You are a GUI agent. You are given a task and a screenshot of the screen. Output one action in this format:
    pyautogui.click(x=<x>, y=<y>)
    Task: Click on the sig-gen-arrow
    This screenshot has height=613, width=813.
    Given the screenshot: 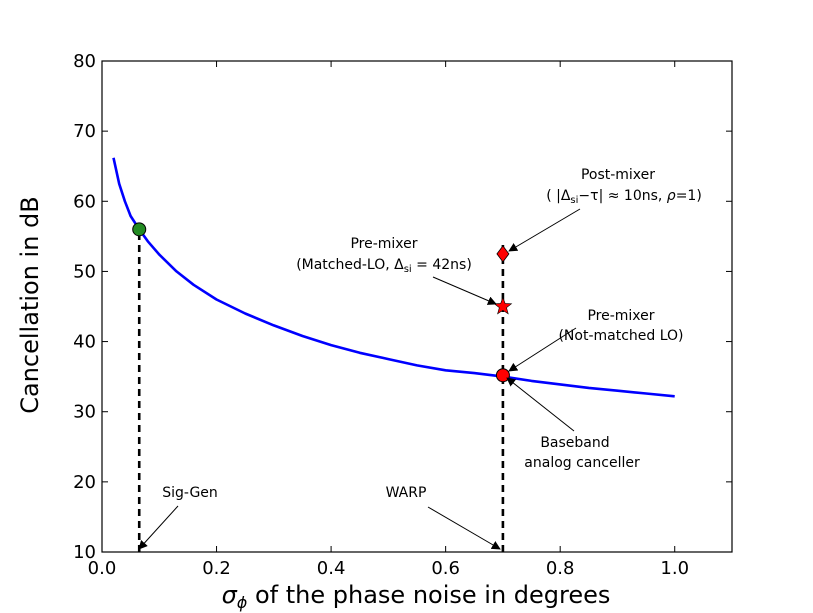 What is the action you would take?
    pyautogui.click(x=158, y=527)
    